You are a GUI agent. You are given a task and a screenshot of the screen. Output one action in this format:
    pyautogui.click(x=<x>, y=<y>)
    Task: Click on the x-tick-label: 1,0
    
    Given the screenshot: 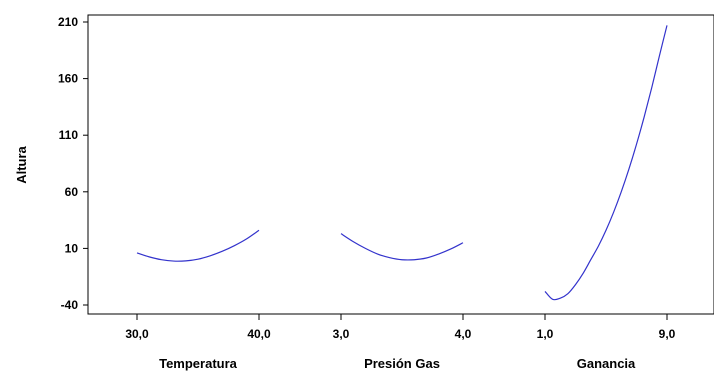 What is the action you would take?
    pyautogui.click(x=545, y=334)
    